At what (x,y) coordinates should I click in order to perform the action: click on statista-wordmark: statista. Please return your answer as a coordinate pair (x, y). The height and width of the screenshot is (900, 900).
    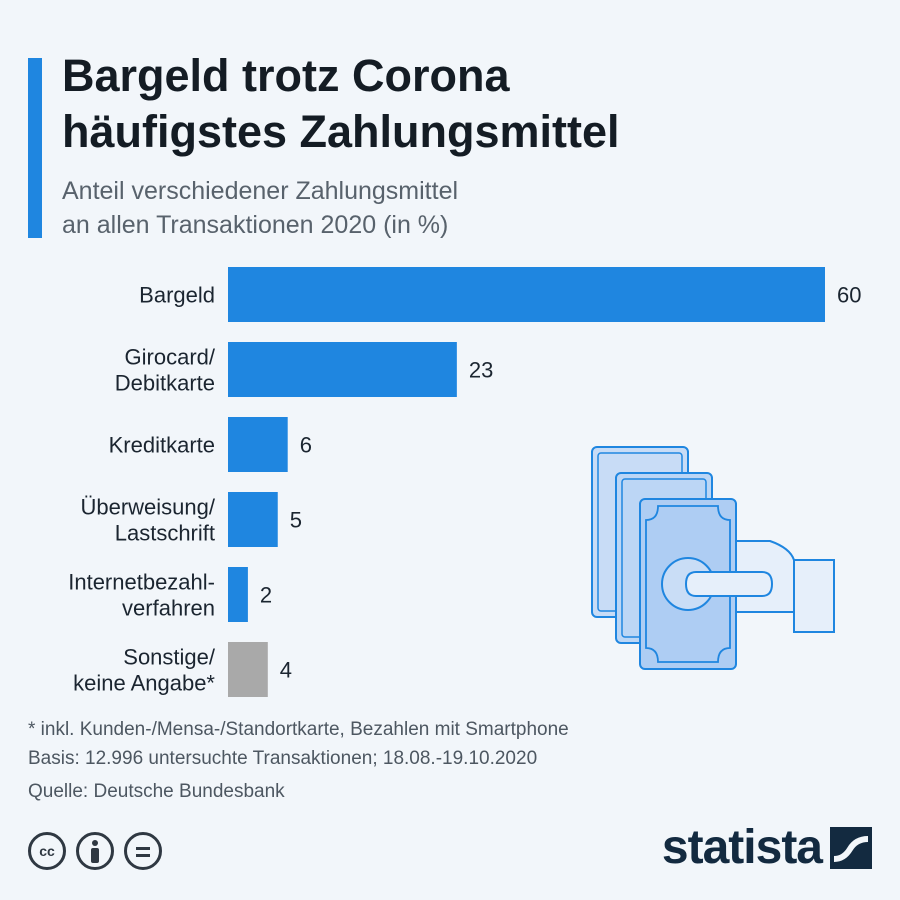
    Looking at the image, I should click on (742, 847).